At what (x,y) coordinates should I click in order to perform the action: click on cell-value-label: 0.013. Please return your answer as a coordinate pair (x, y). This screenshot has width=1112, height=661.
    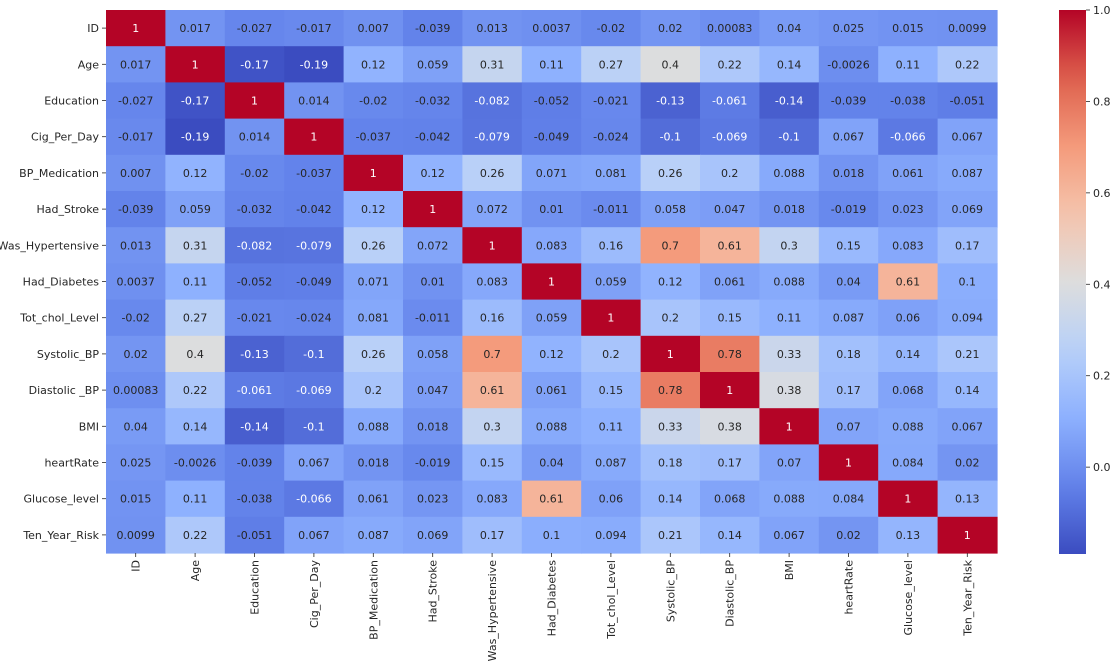
    Looking at the image, I should click on (136, 245).